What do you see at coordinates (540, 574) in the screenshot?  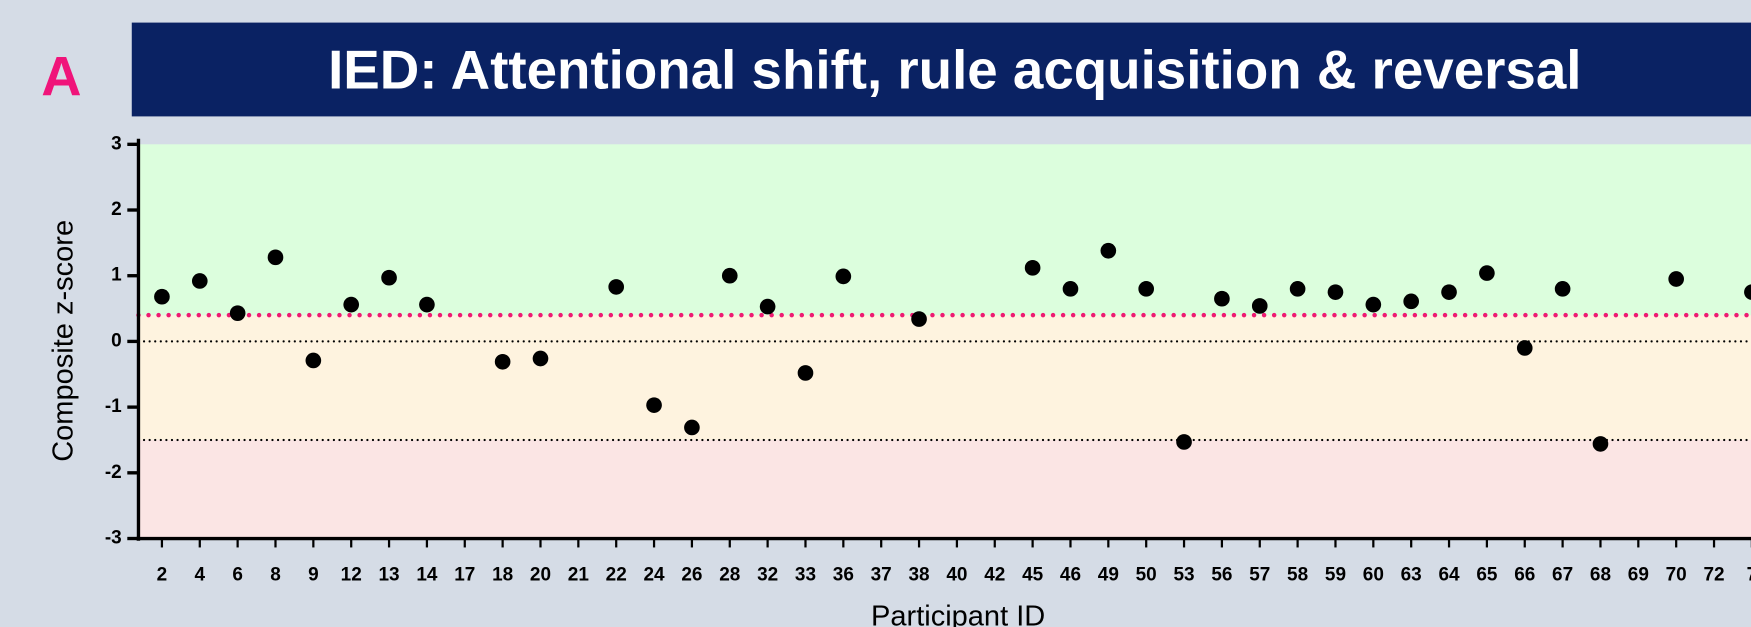 I see `x-tick-label: 20` at bounding box center [540, 574].